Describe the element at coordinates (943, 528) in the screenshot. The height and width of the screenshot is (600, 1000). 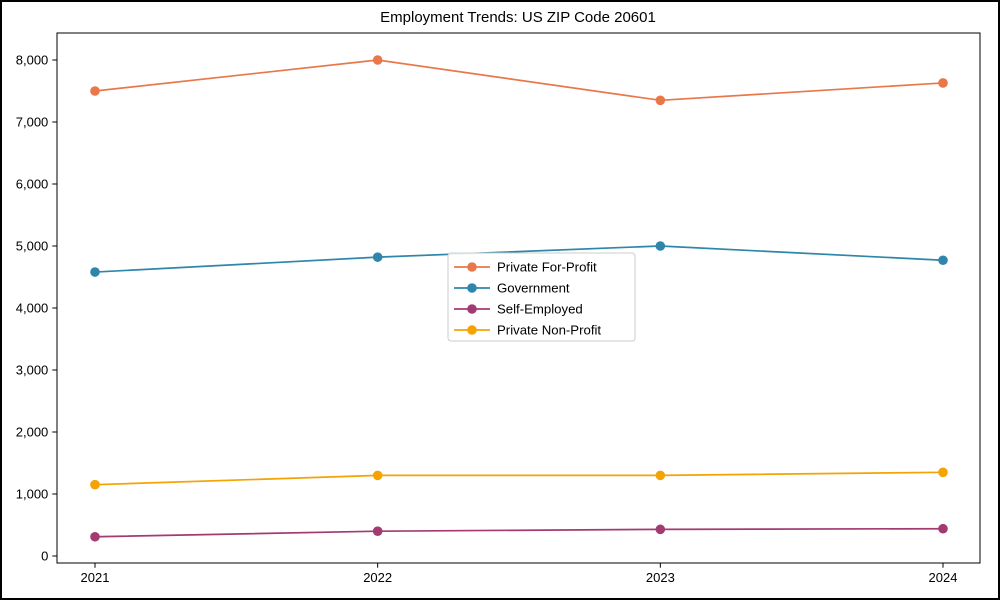
I see `data-point-self-employed-2024` at that location.